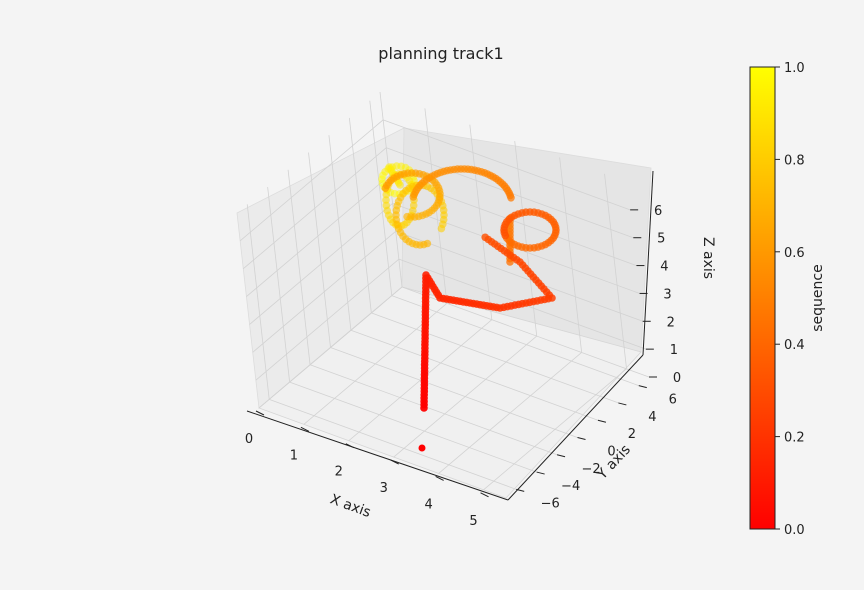  I want to click on x-tick-label: 0, so click(249, 439).